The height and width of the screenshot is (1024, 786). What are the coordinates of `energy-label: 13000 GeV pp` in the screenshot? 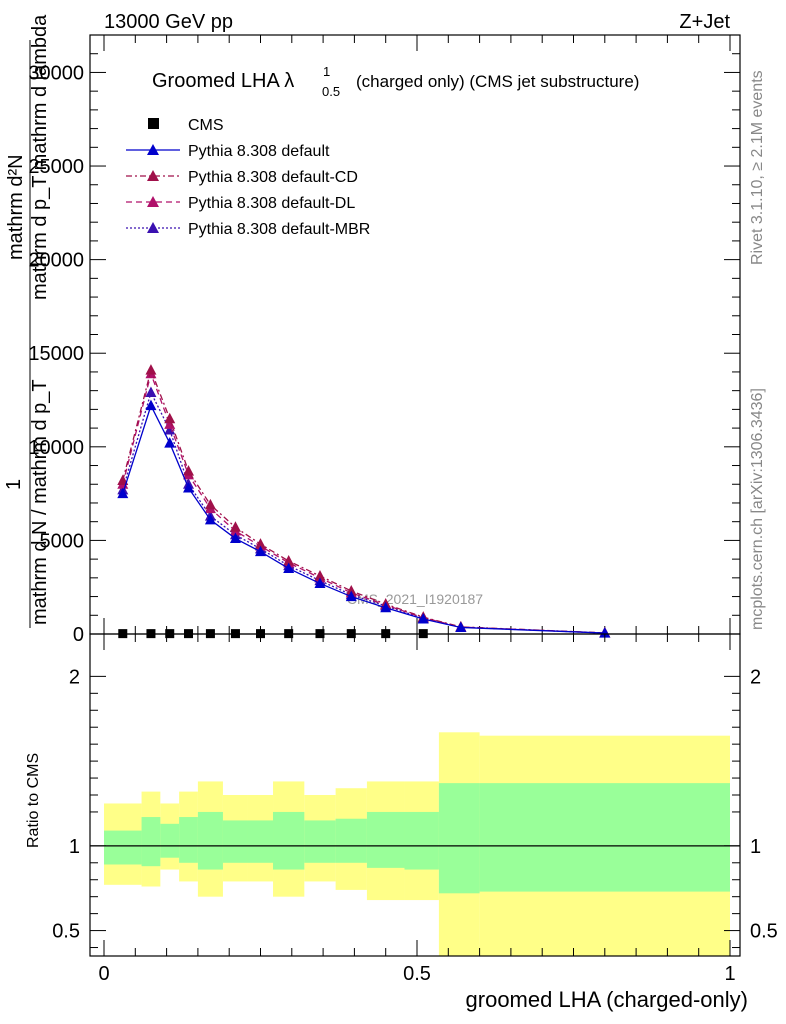 It's located at (168, 22).